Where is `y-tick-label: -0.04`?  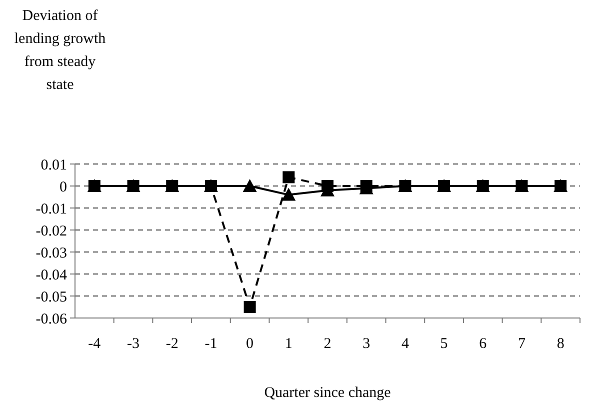
y-tick-label: -0.04 is located at coordinates (52, 275).